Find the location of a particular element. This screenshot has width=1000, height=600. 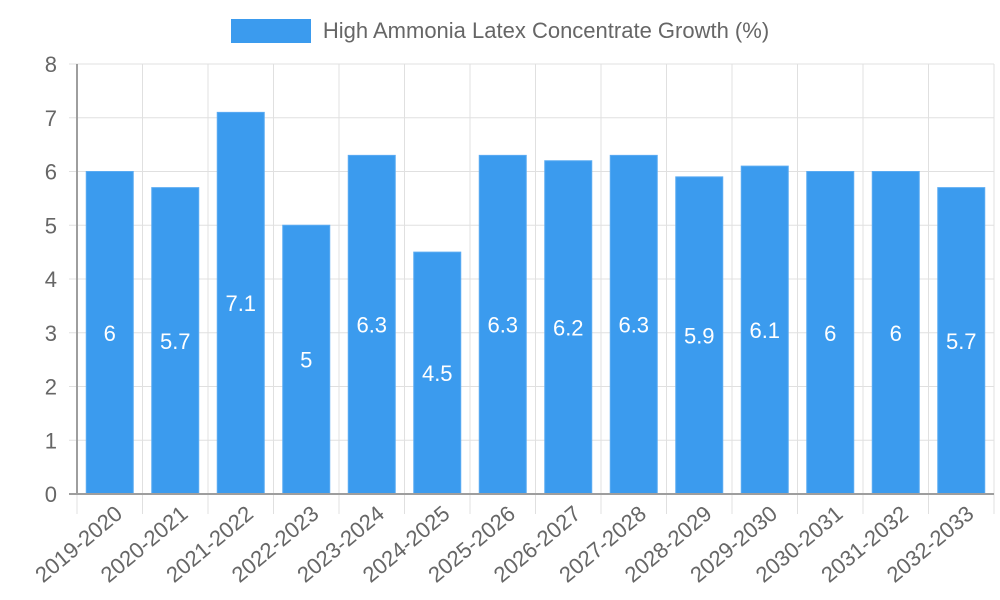

y-tick-label: 4 is located at coordinates (51, 279).